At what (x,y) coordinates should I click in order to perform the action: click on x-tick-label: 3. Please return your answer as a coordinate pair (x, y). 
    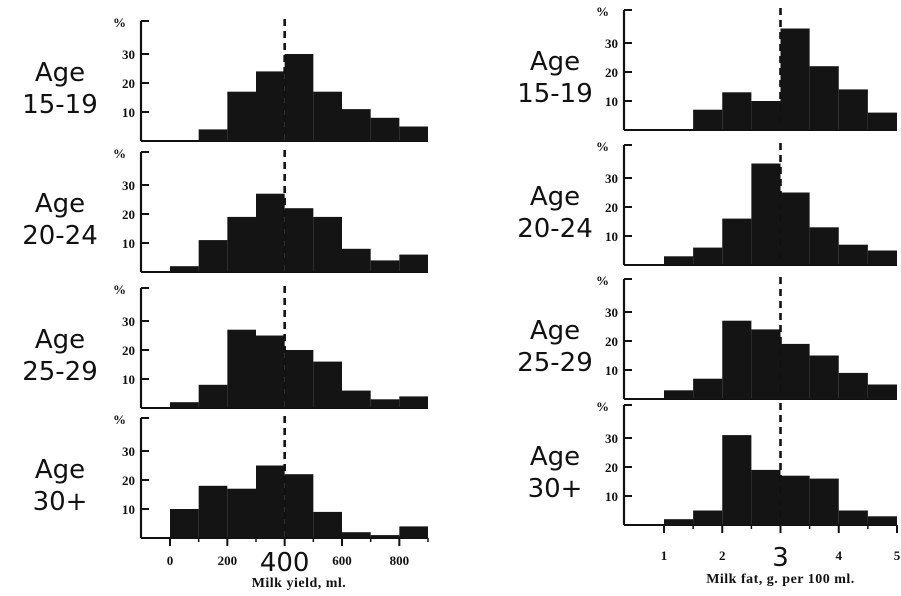
    Looking at the image, I should click on (780, 558).